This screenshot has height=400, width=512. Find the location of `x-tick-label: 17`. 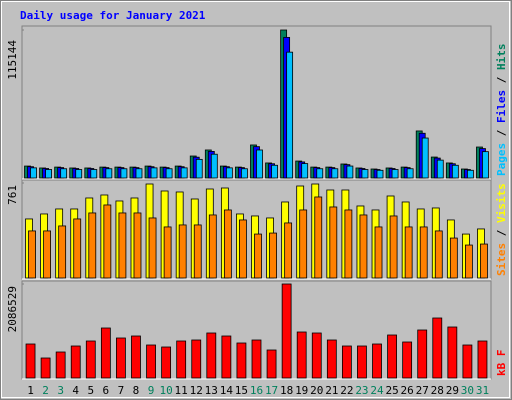

x-tick-label: 17 is located at coordinates (271, 390).